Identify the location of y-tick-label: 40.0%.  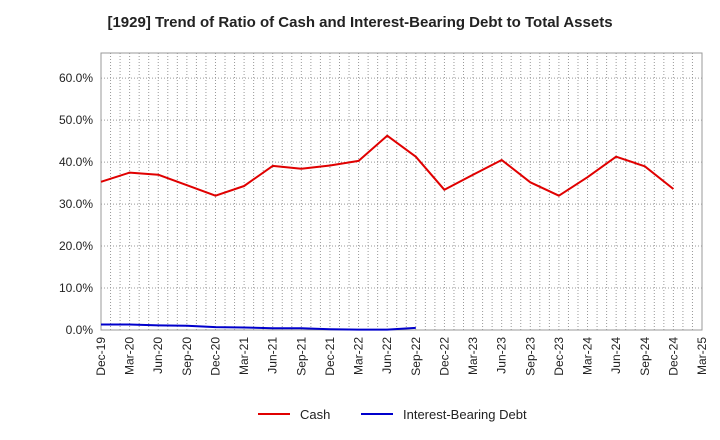
(76, 162).